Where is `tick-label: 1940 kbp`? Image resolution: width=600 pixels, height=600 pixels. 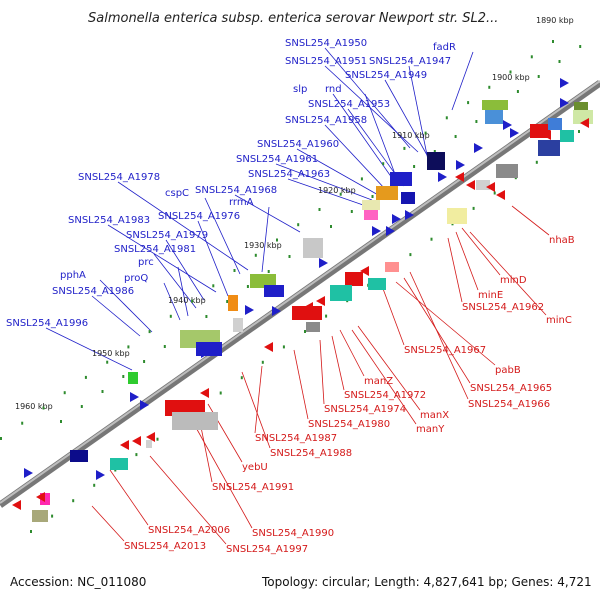 tick-label: 1940 kbp is located at coordinates (187, 300).